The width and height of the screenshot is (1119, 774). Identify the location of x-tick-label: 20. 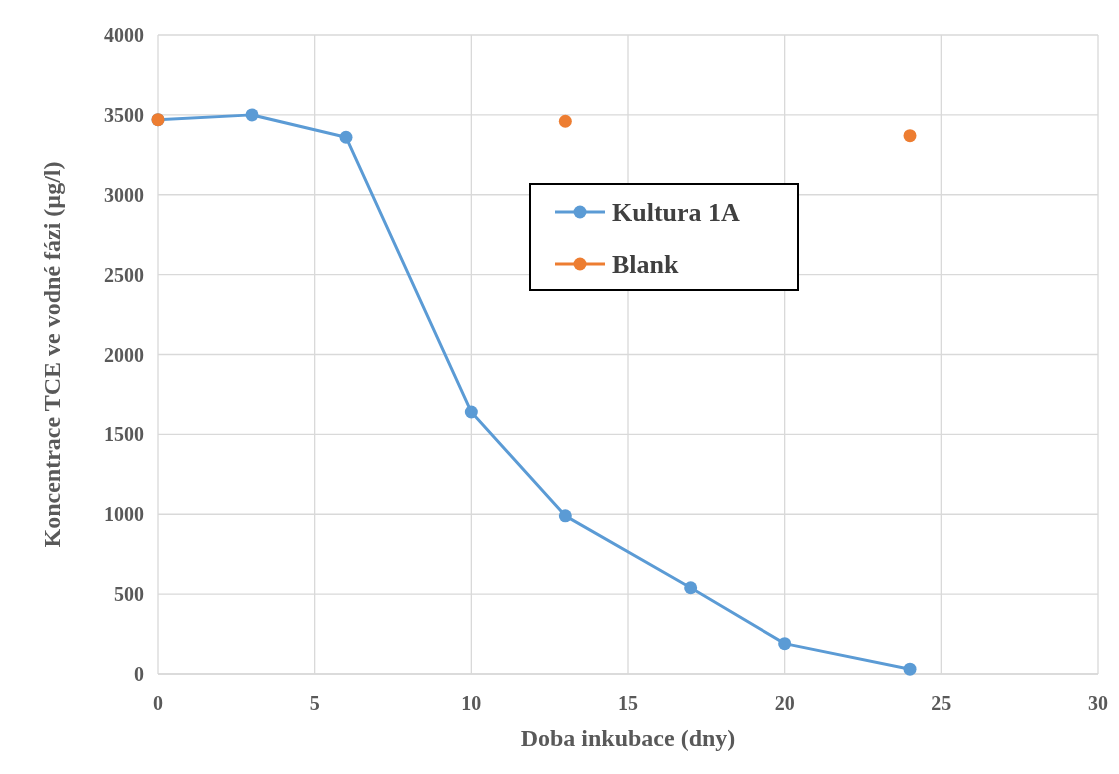
(784, 703).